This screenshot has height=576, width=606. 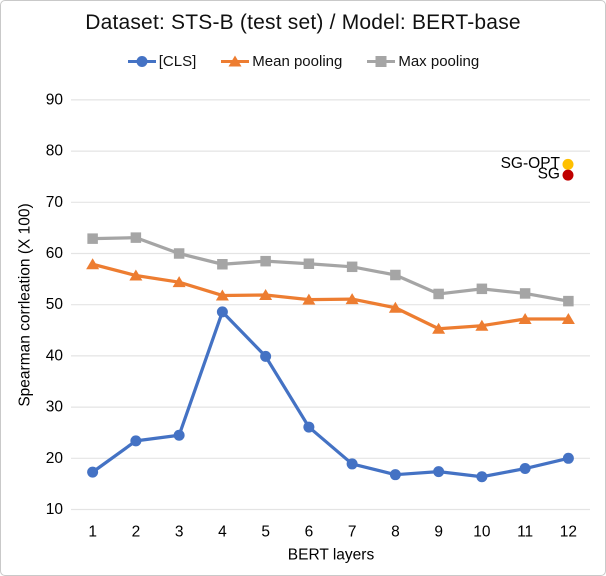 What do you see at coordinates (55, 151) in the screenshot?
I see `y-tick-label: 80` at bounding box center [55, 151].